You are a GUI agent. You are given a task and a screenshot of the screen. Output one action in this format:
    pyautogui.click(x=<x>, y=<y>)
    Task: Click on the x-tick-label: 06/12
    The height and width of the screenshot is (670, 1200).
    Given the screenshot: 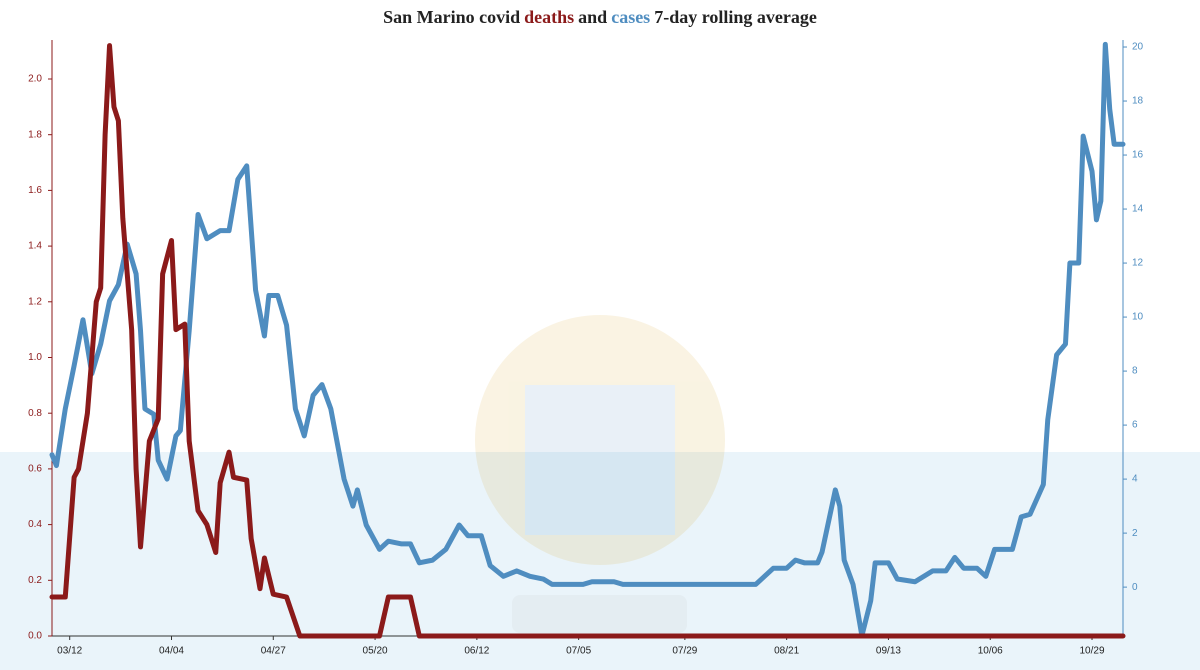 What is the action you would take?
    pyautogui.click(x=476, y=651)
    